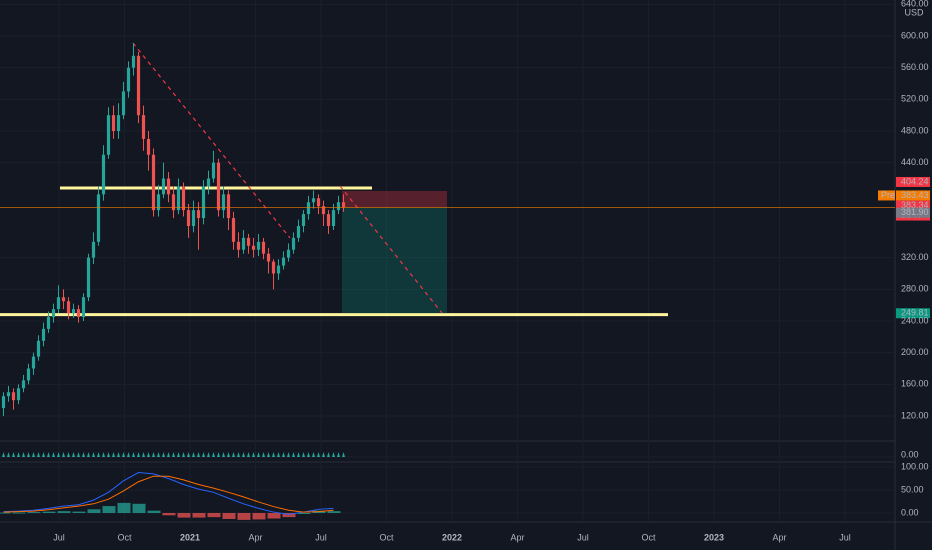 Image resolution: width=932 pixels, height=550 pixels. I want to click on macd-macd-line, so click(168, 493).